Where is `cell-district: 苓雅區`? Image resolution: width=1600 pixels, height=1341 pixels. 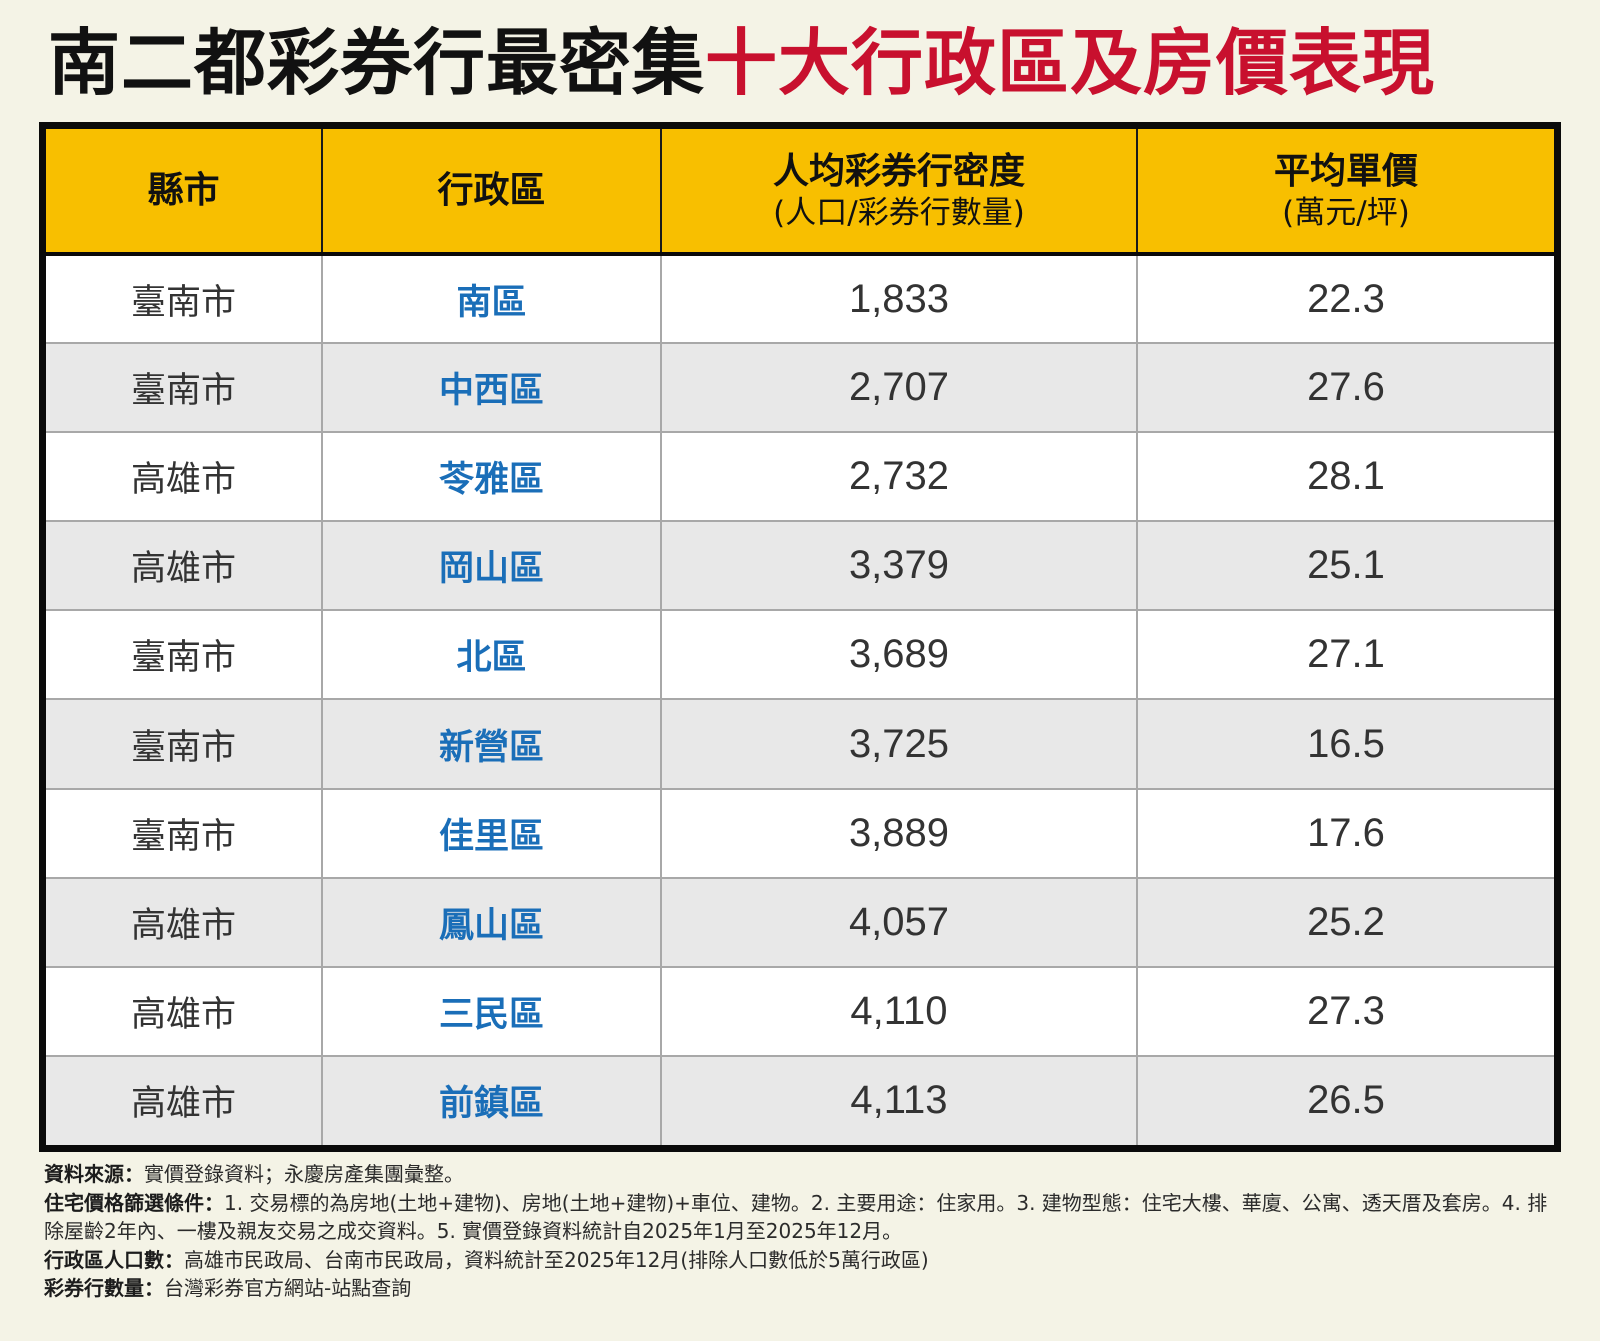 cell-district: 苓雅區 is located at coordinates (492, 477).